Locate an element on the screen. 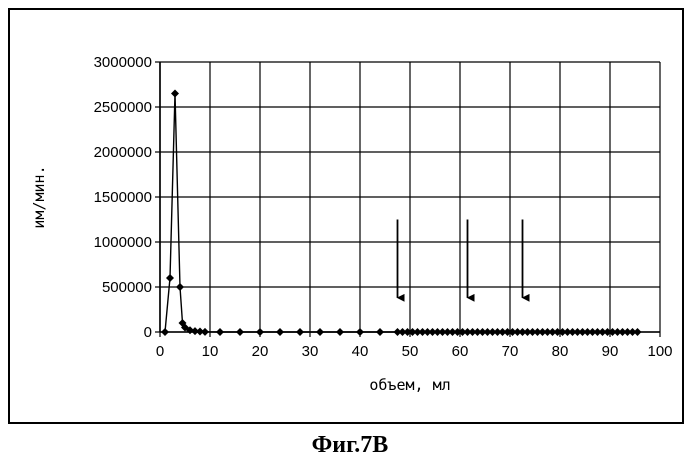 This screenshot has height=466, width=700. y-tick-label: 2500000 is located at coordinates (123, 107).